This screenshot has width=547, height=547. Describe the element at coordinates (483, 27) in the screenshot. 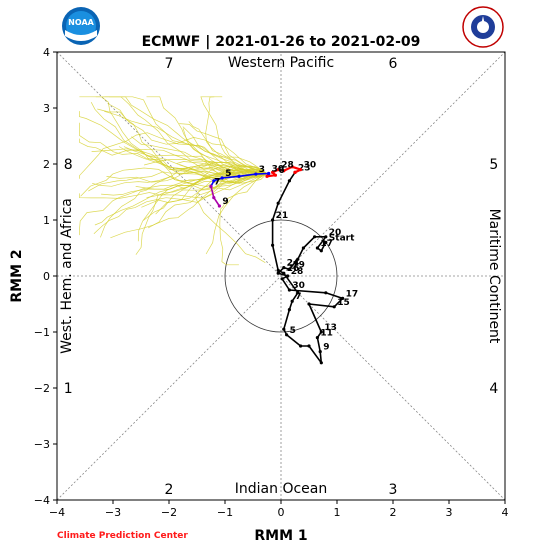

I see `nws-logo` at that location.